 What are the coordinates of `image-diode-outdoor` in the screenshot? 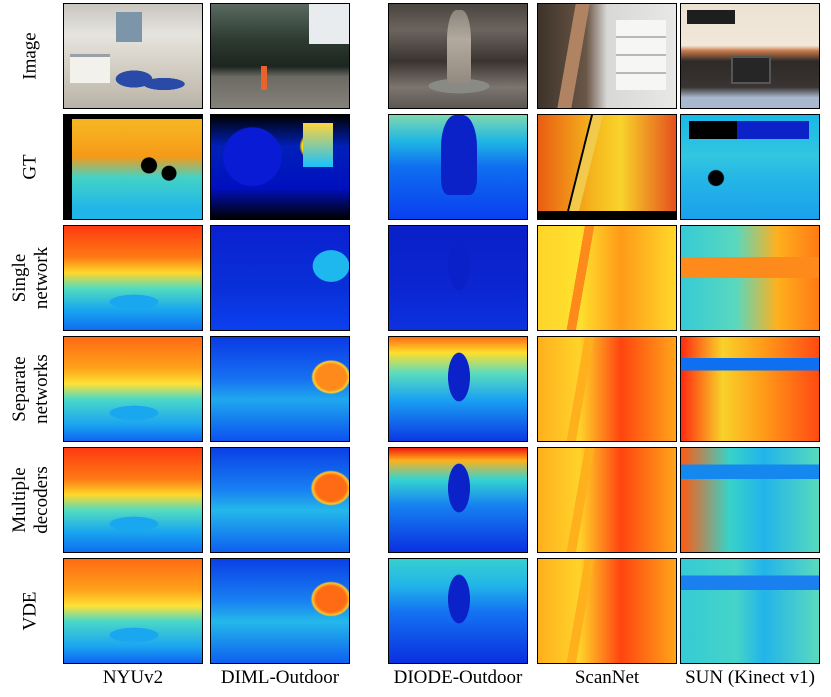 It's located at (458, 56).